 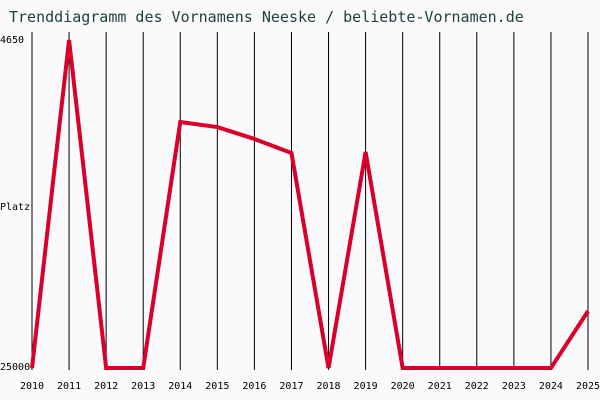 What do you see at coordinates (476, 386) in the screenshot?
I see `x-axis-label: 2022` at bounding box center [476, 386].